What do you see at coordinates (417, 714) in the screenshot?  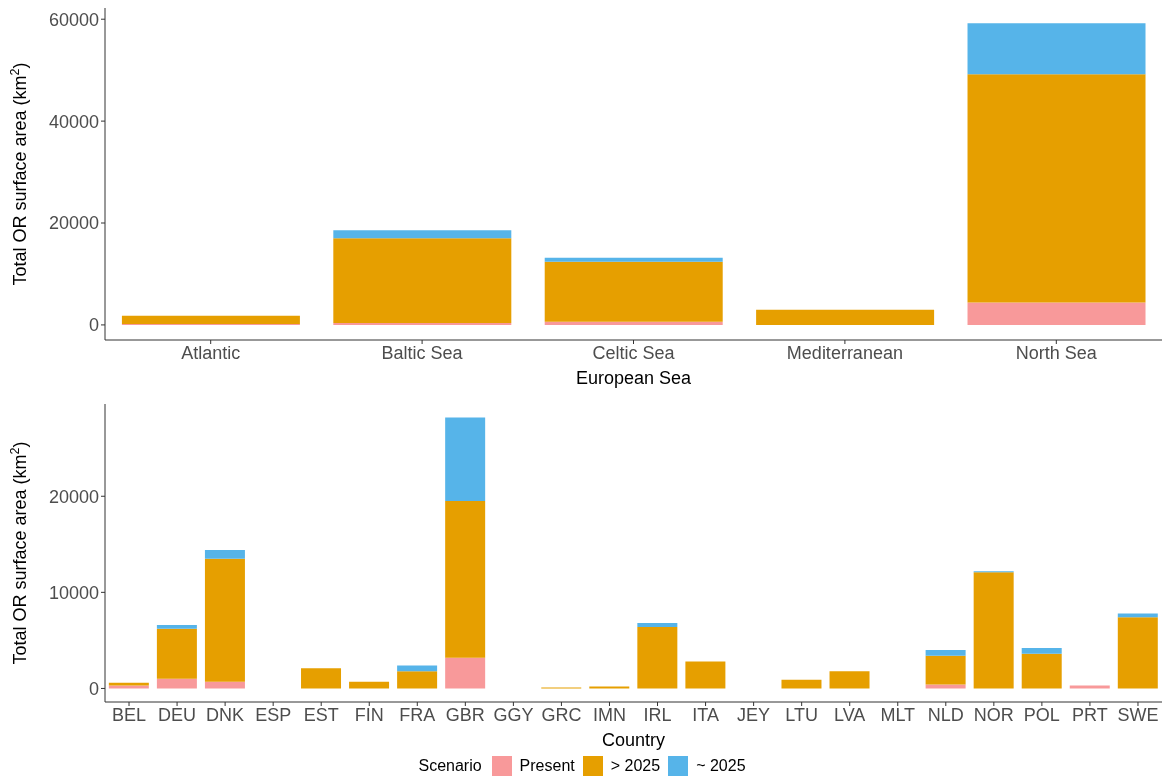 I see `x-tick-label: FRA` at bounding box center [417, 714].